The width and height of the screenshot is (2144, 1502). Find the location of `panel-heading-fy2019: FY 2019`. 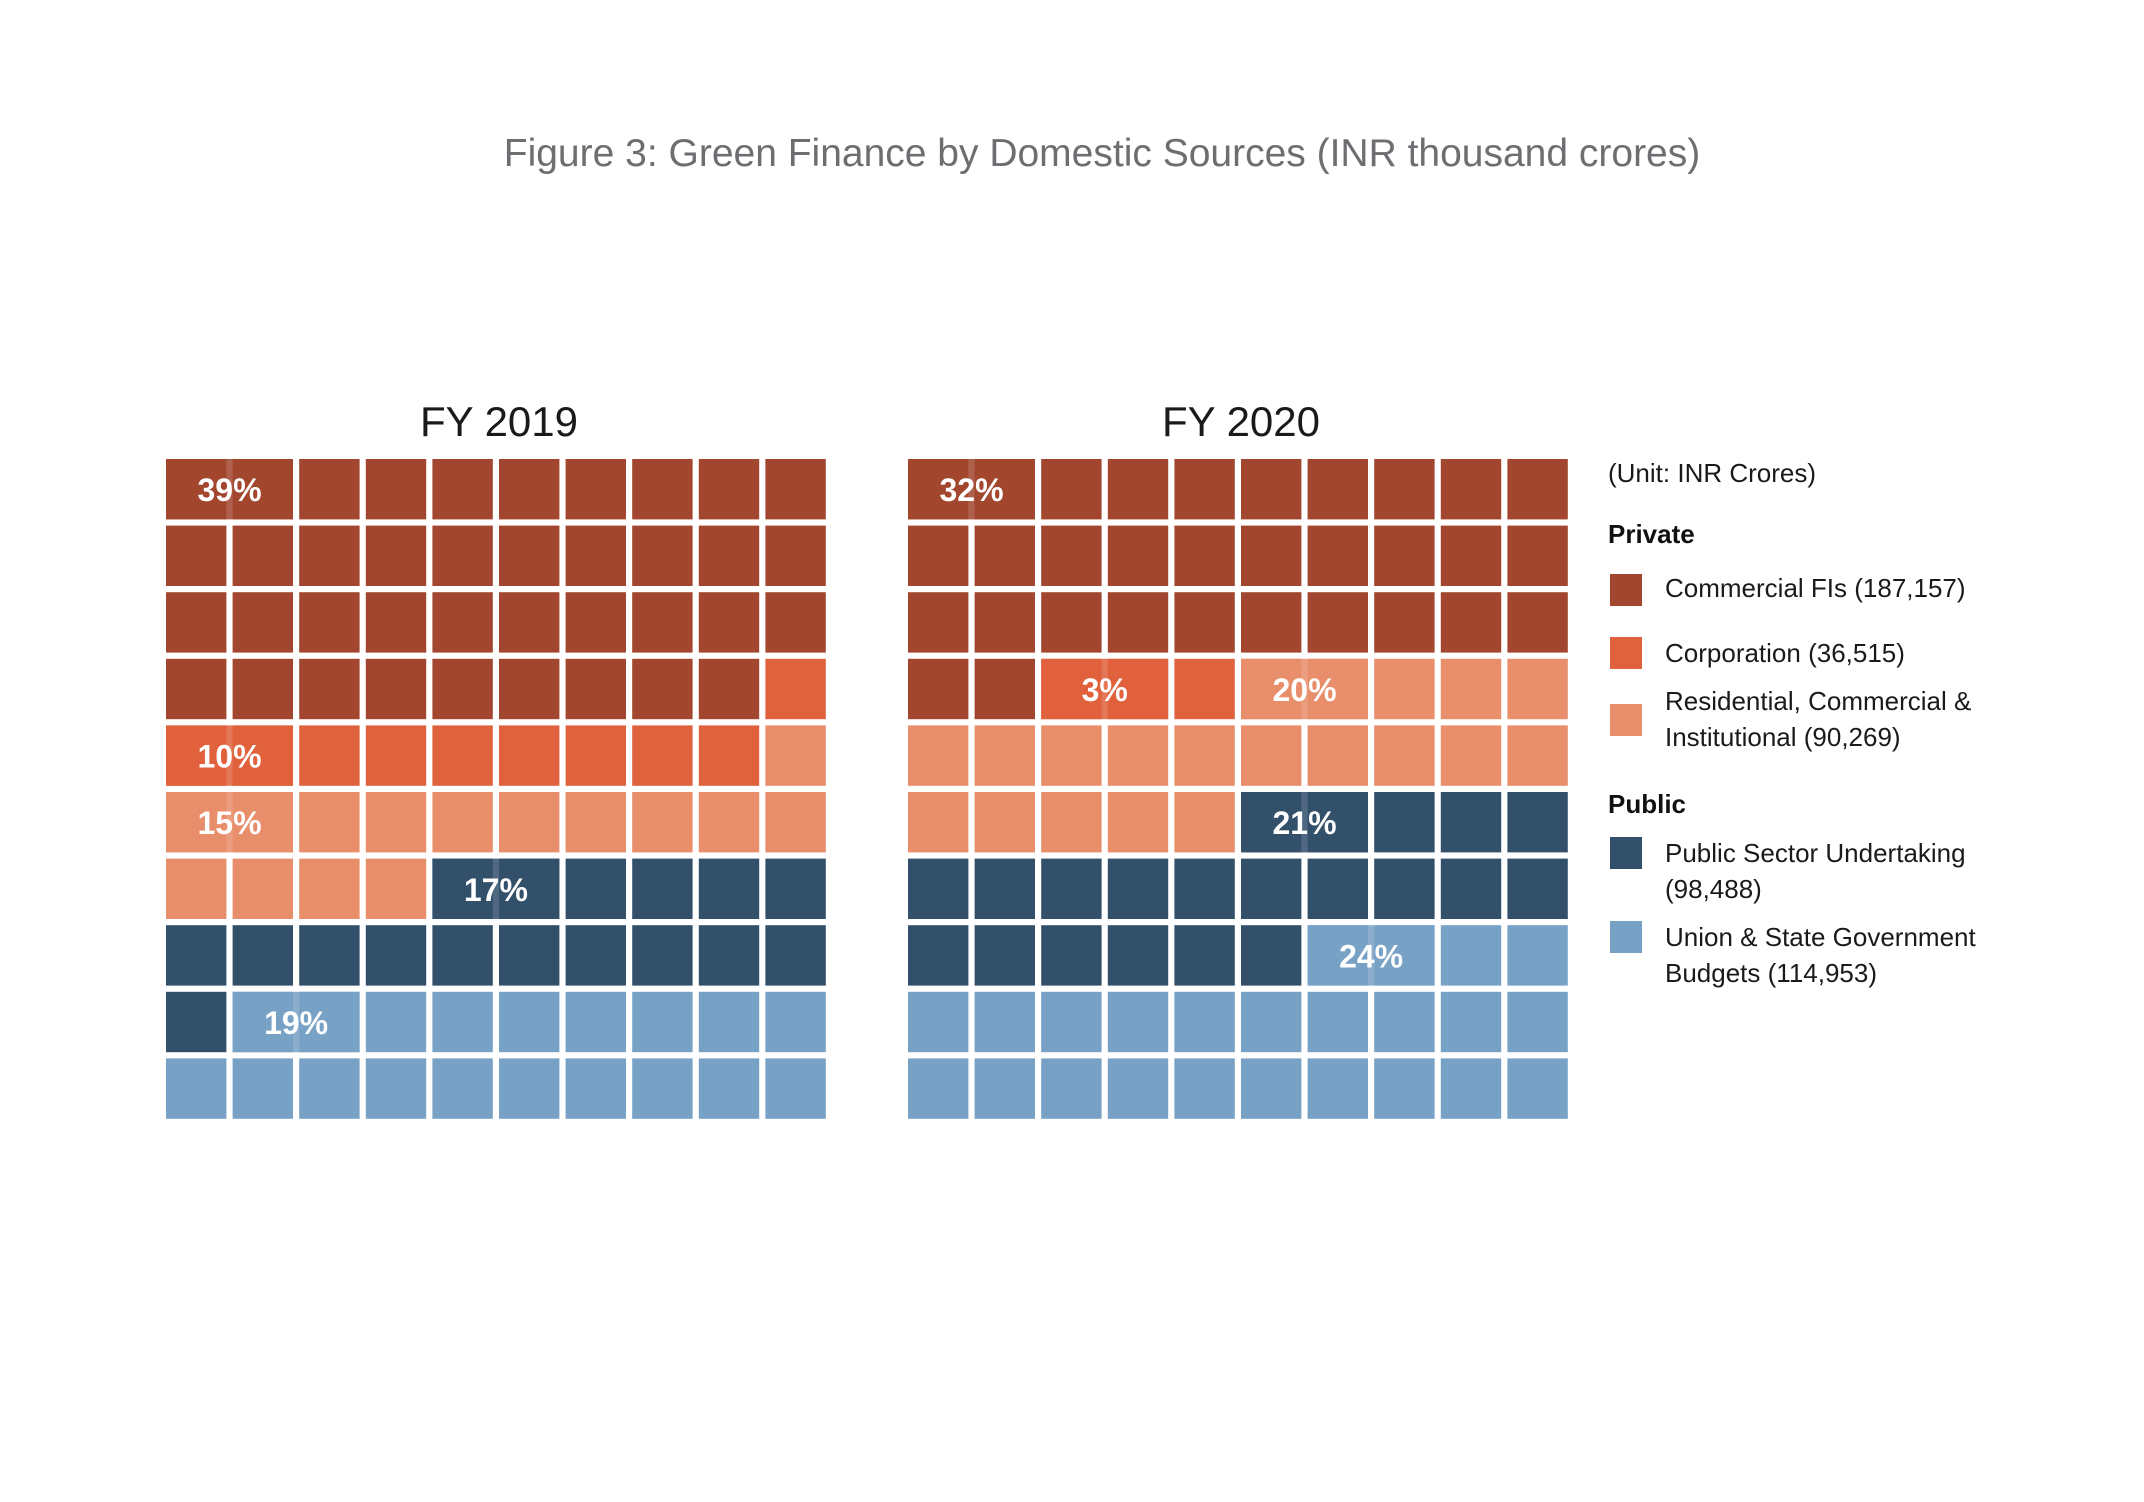

panel-heading-fy2019: FY 2019 is located at coordinates (498, 421).